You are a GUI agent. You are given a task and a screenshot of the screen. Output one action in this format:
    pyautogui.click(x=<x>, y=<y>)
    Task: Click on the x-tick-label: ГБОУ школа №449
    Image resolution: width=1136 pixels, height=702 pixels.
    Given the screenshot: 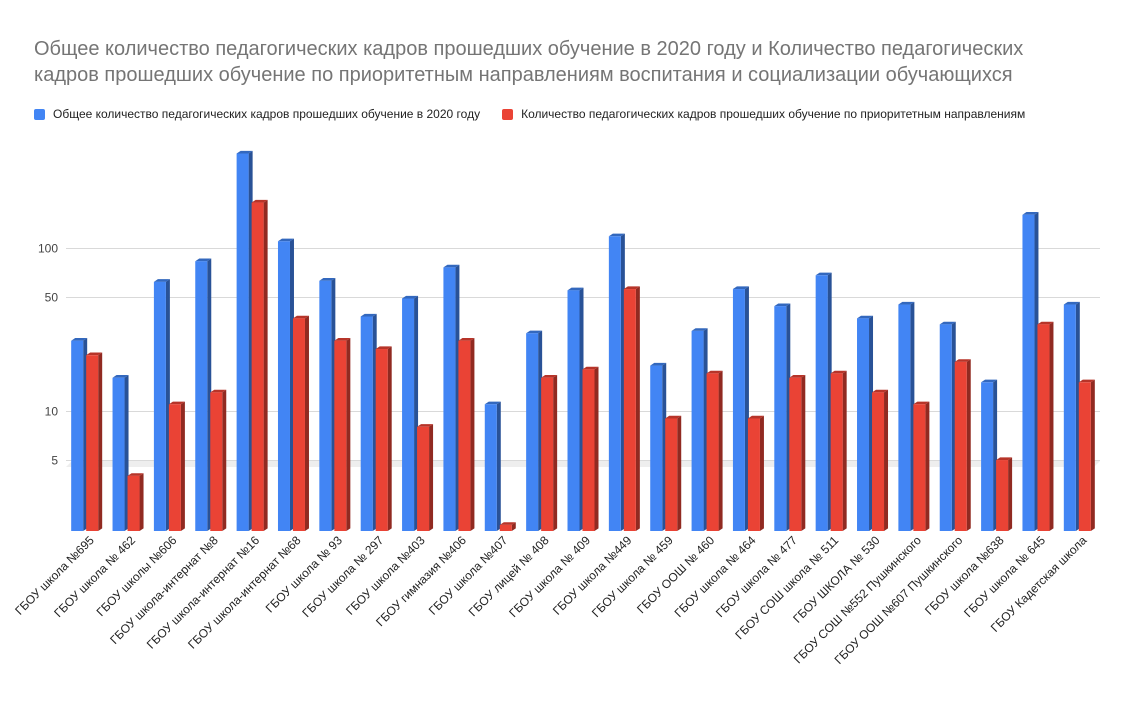 What is the action you would take?
    pyautogui.click(x=592, y=575)
    